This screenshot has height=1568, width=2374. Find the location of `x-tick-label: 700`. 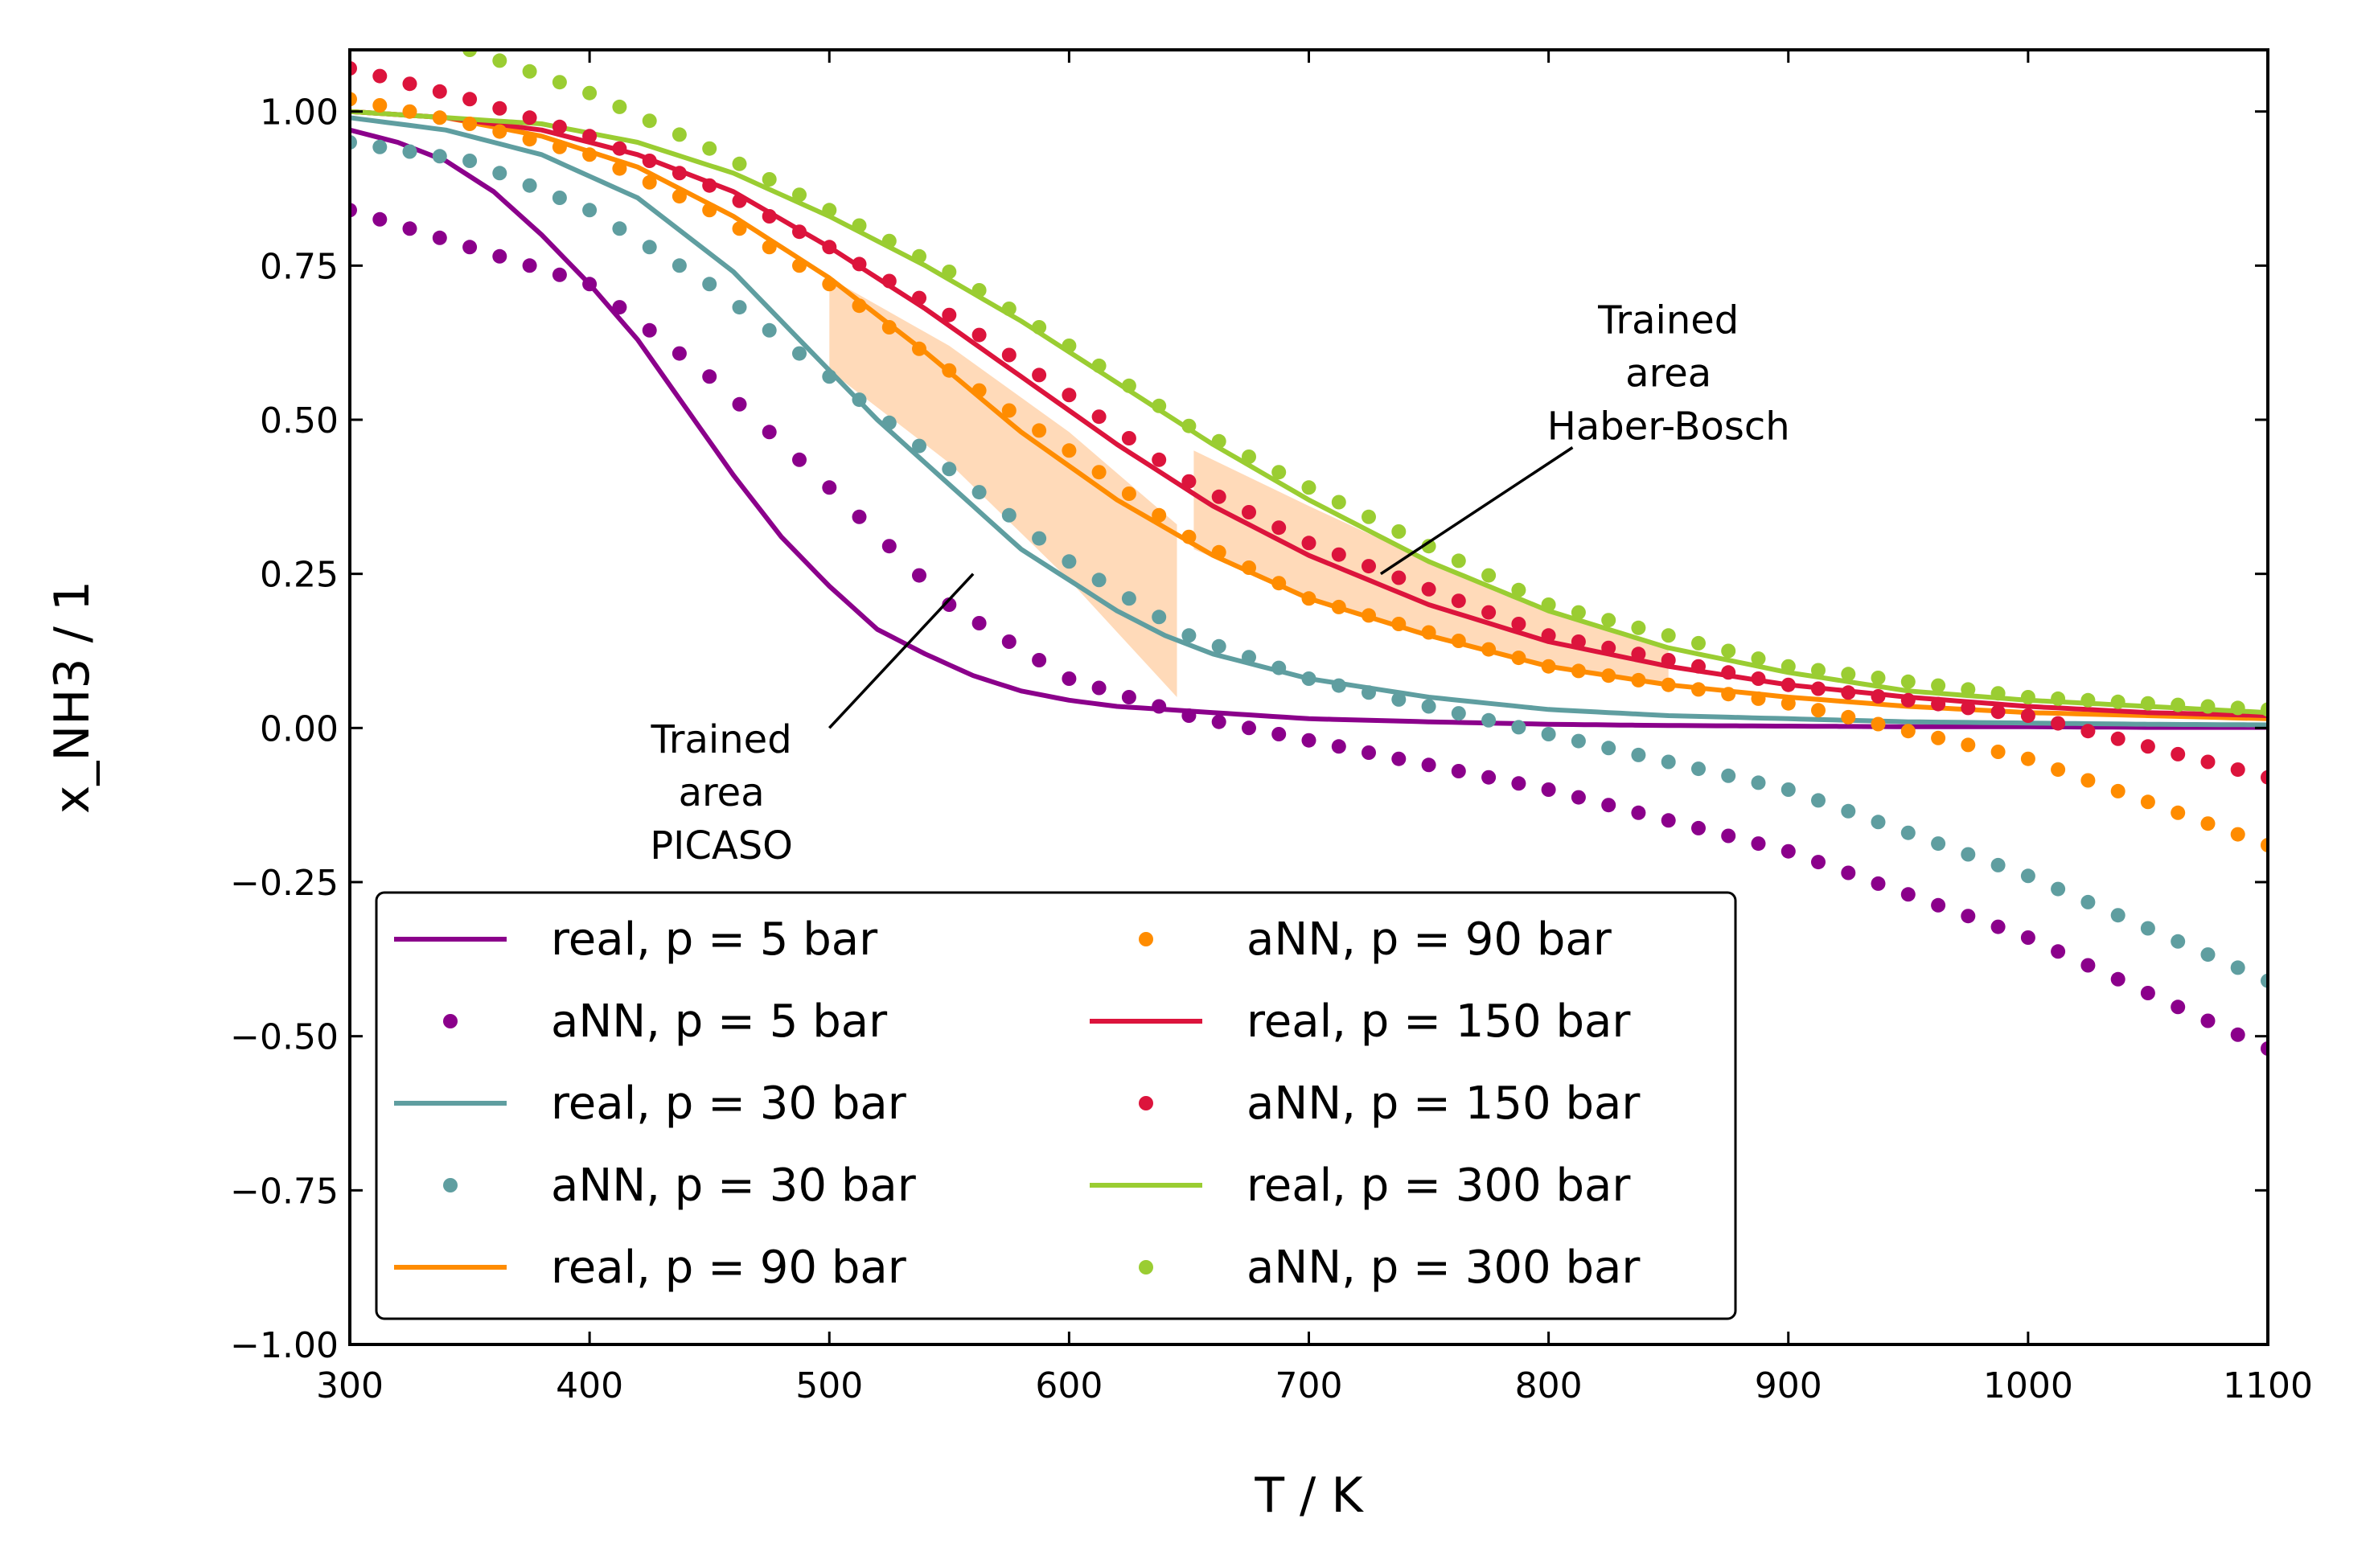

x-tick-label: 700 is located at coordinates (1309, 1385).